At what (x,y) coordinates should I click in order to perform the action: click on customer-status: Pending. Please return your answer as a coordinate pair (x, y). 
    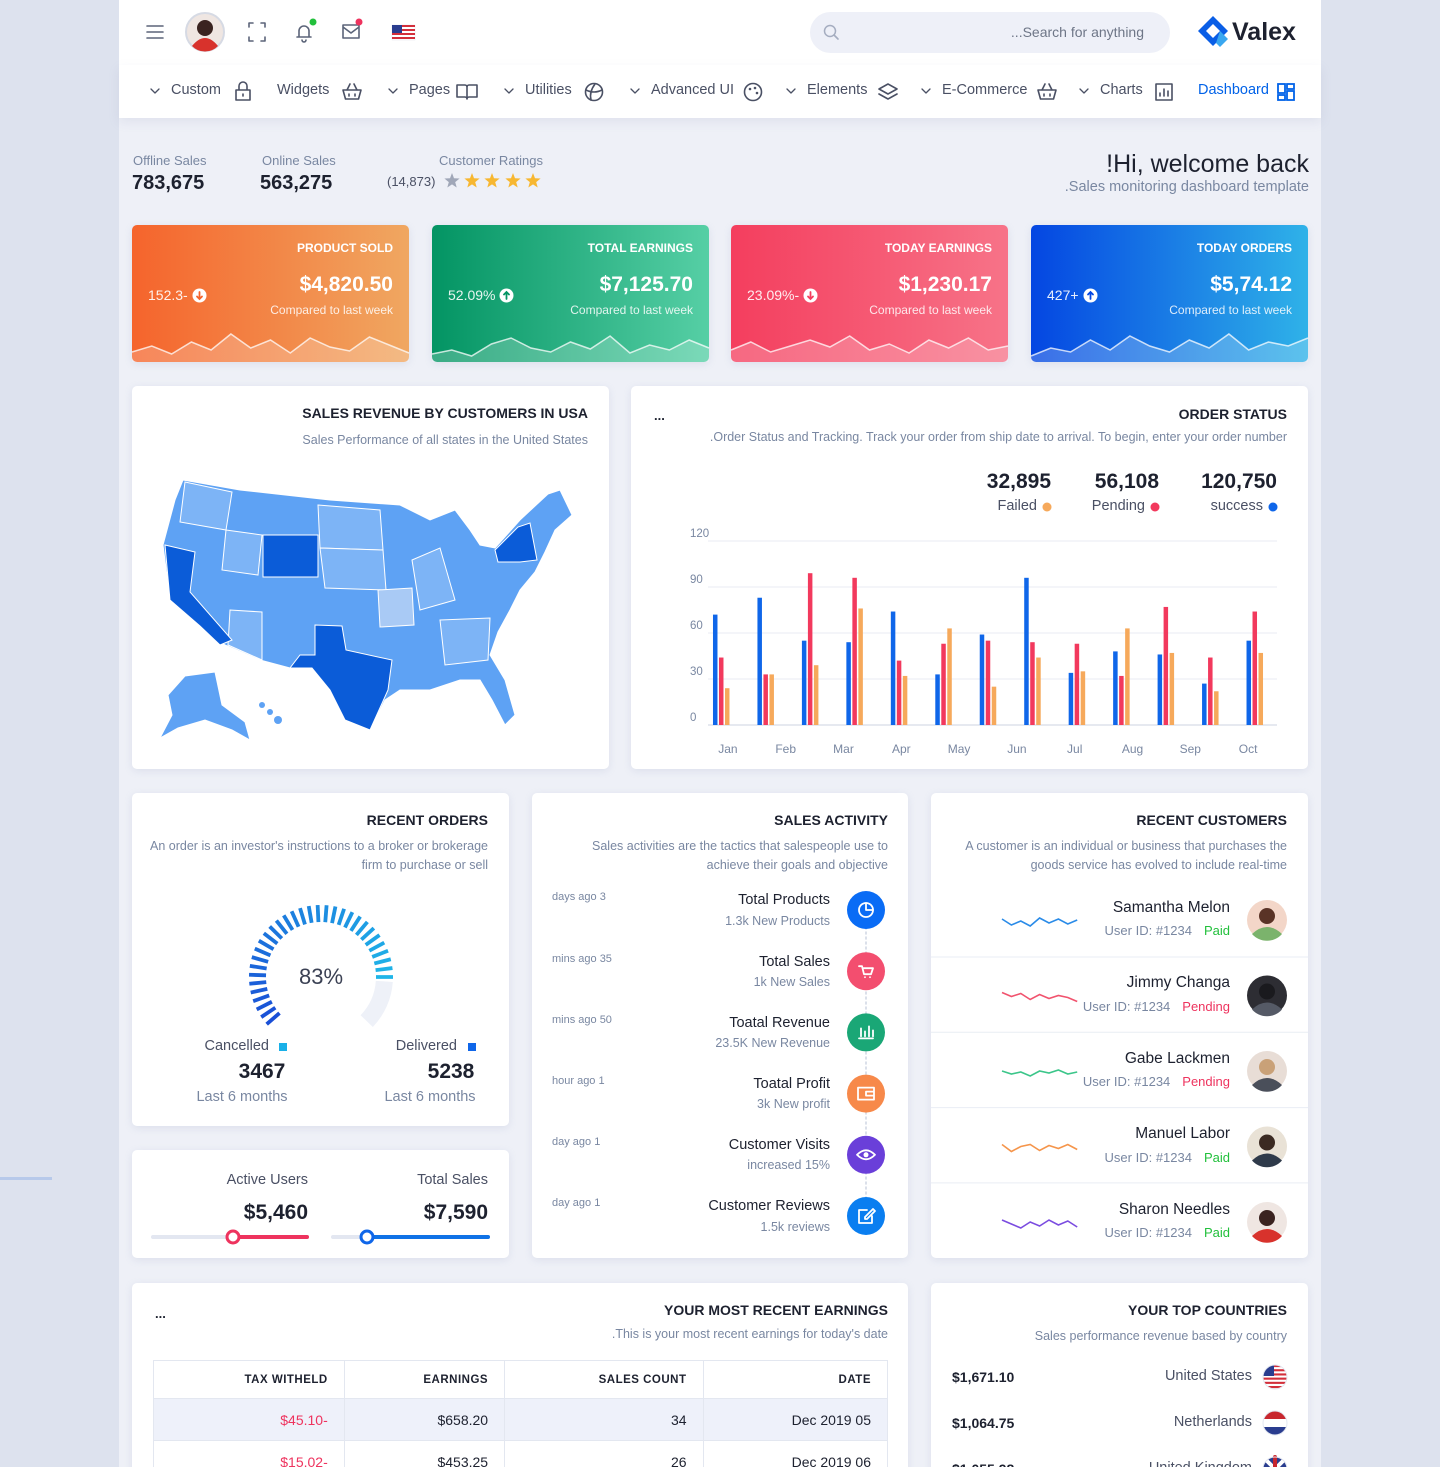
    Looking at the image, I should click on (1206, 1006).